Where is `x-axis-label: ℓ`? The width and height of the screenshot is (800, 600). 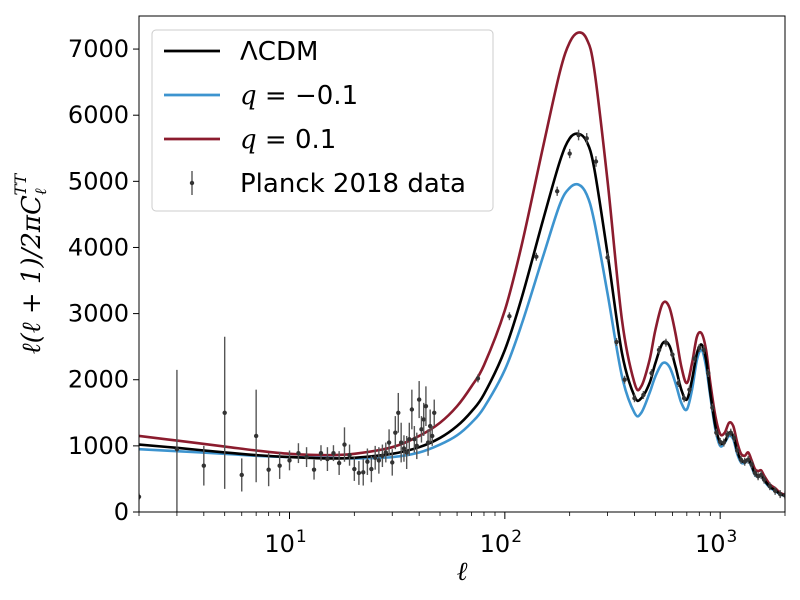
x-axis-label: ℓ is located at coordinates (462, 572).